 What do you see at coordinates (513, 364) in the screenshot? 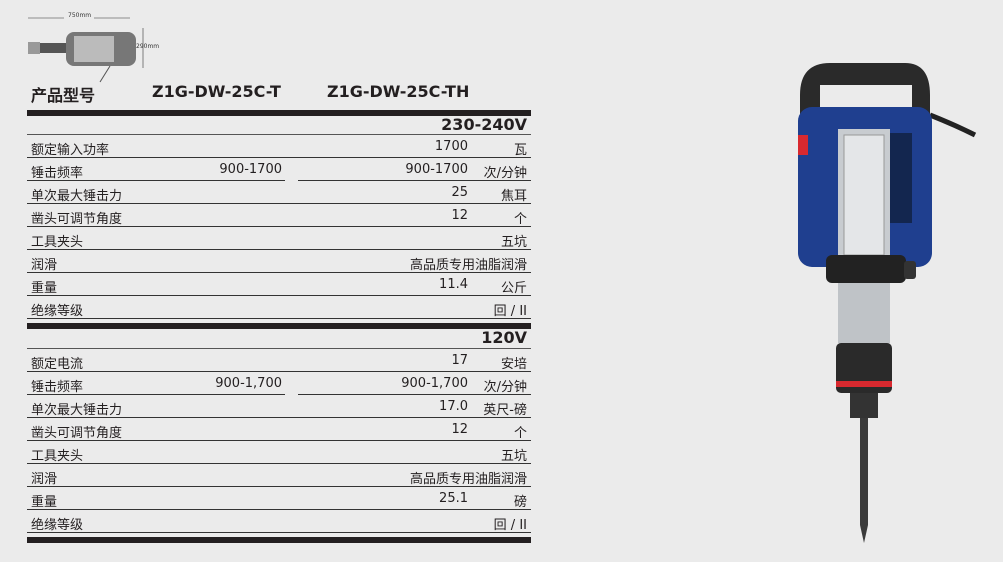
I see `spec-unit: 安培` at bounding box center [513, 364].